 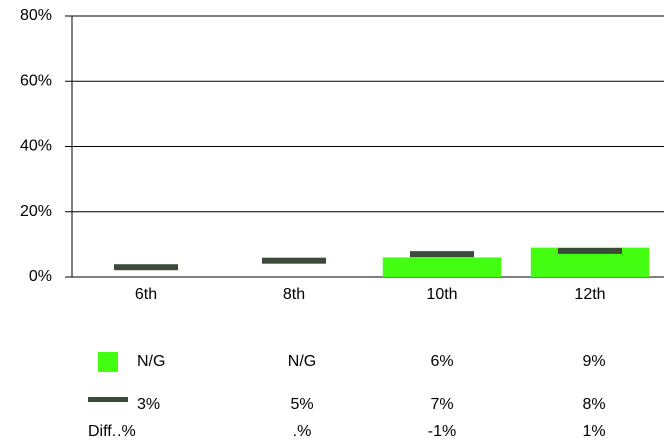 What do you see at coordinates (589, 294) in the screenshot?
I see `x-tick-label: 12th` at bounding box center [589, 294].